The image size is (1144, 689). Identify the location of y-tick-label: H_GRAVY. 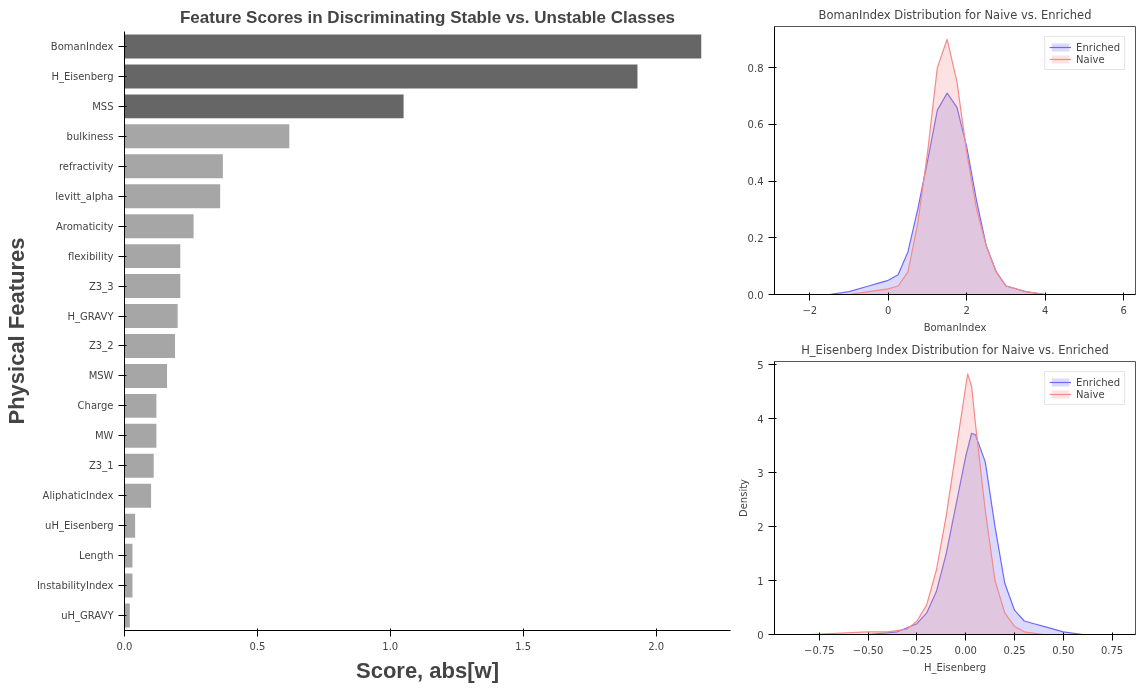
(91, 316).